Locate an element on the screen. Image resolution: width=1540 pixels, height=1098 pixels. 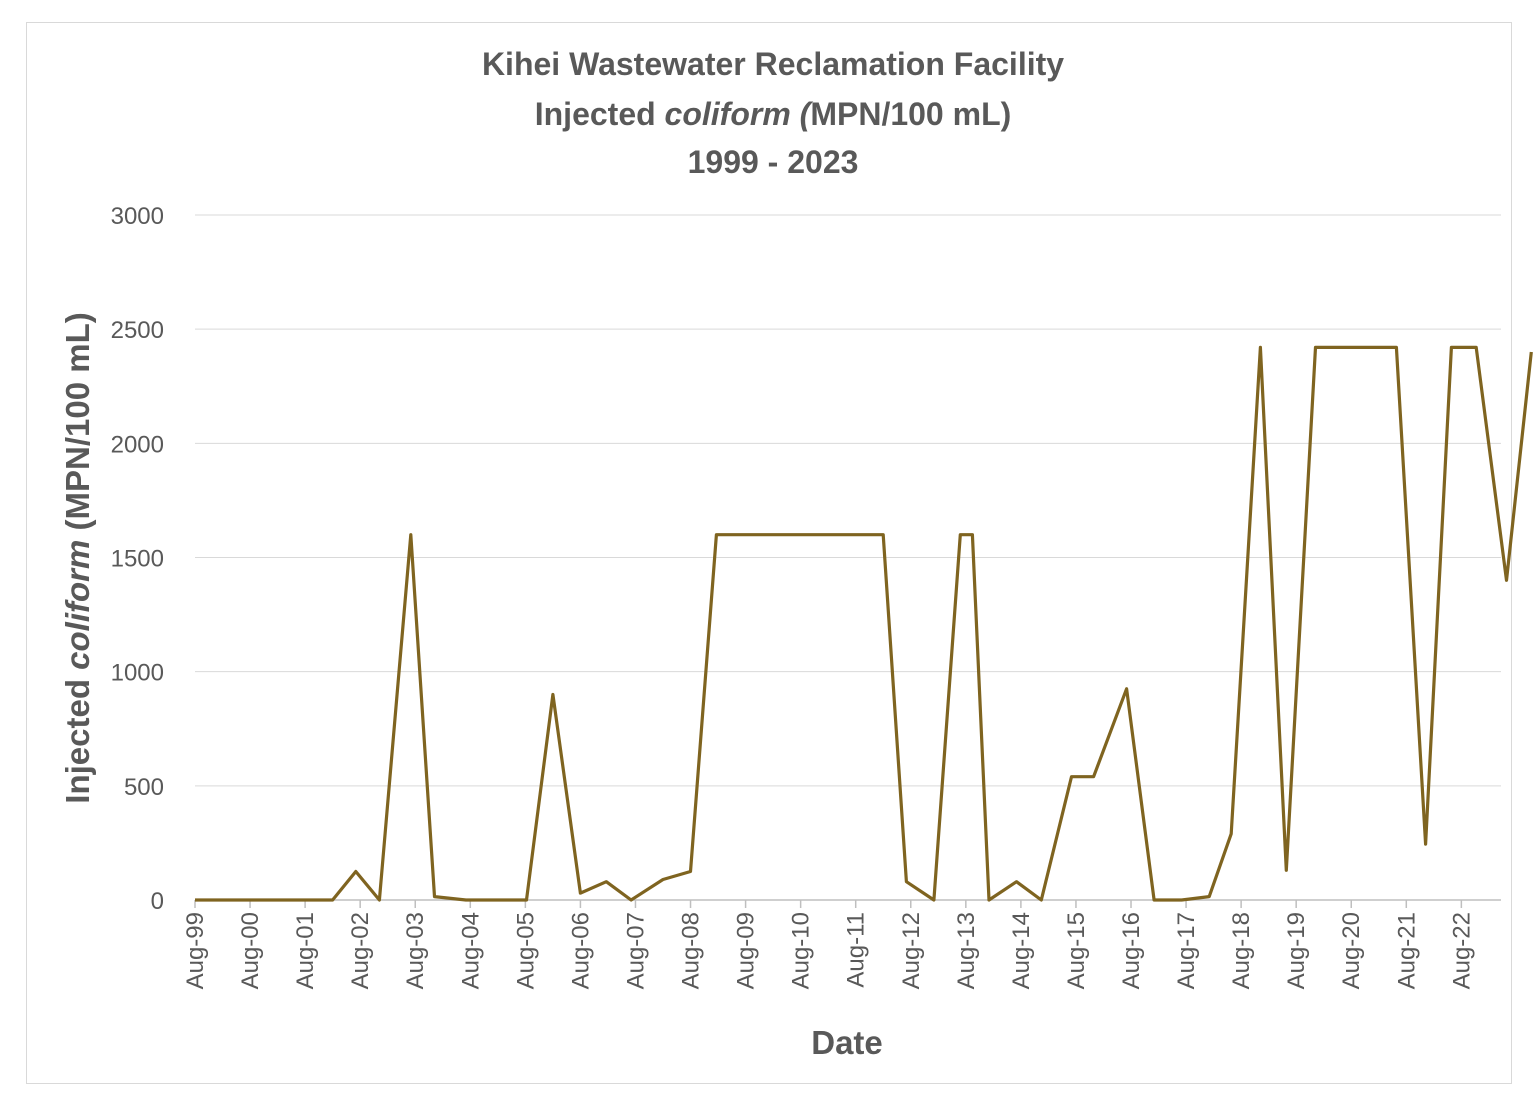
y-axis-title-italic: coliform is located at coordinates (77, 605).